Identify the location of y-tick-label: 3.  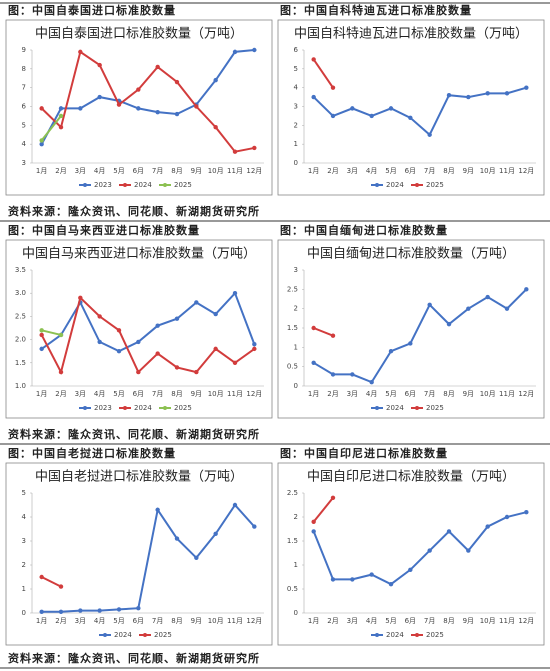
(24, 541).